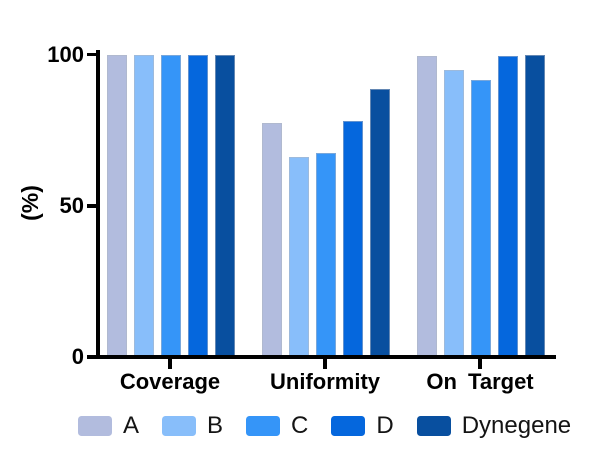  What do you see at coordinates (535, 205) in the screenshot?
I see `bar-on-target-dynegene` at bounding box center [535, 205].